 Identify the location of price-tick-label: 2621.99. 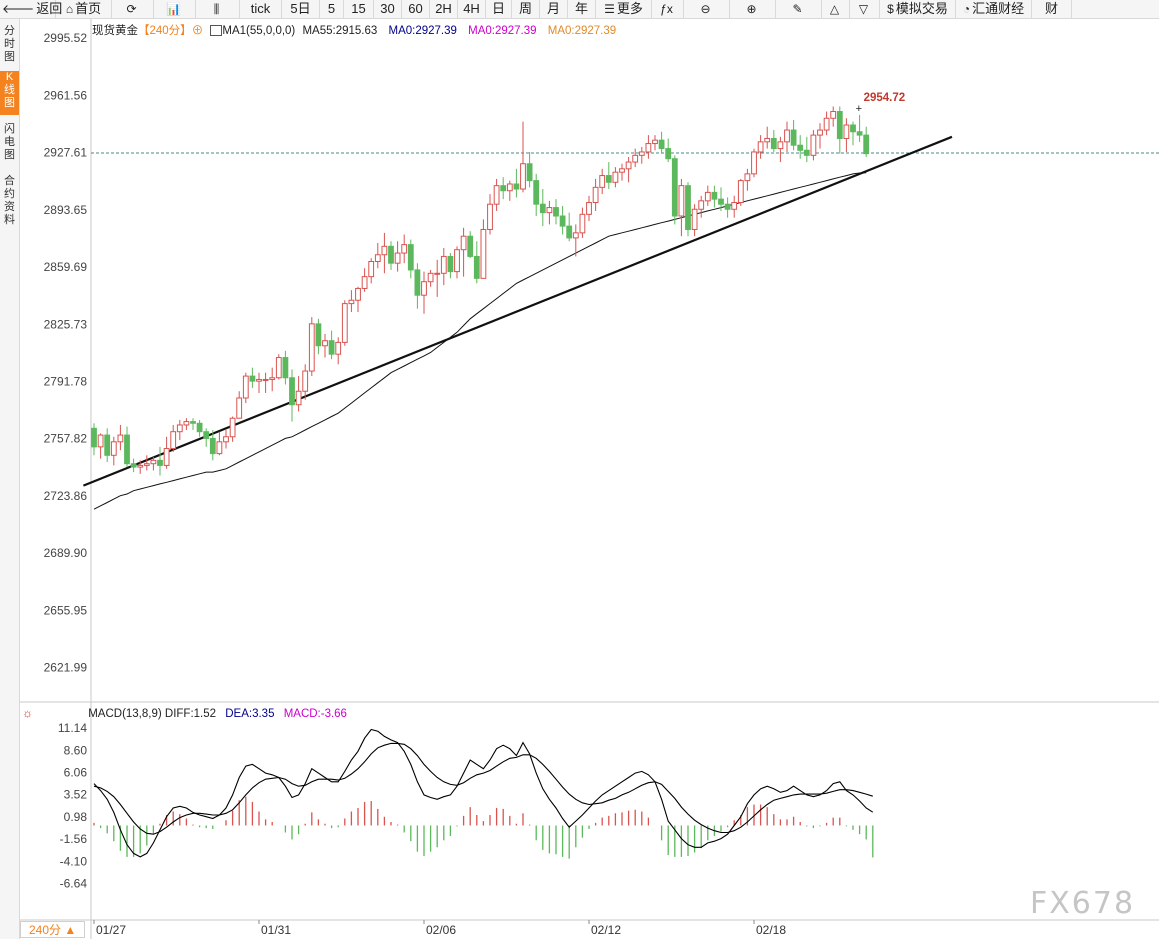
(66, 668).